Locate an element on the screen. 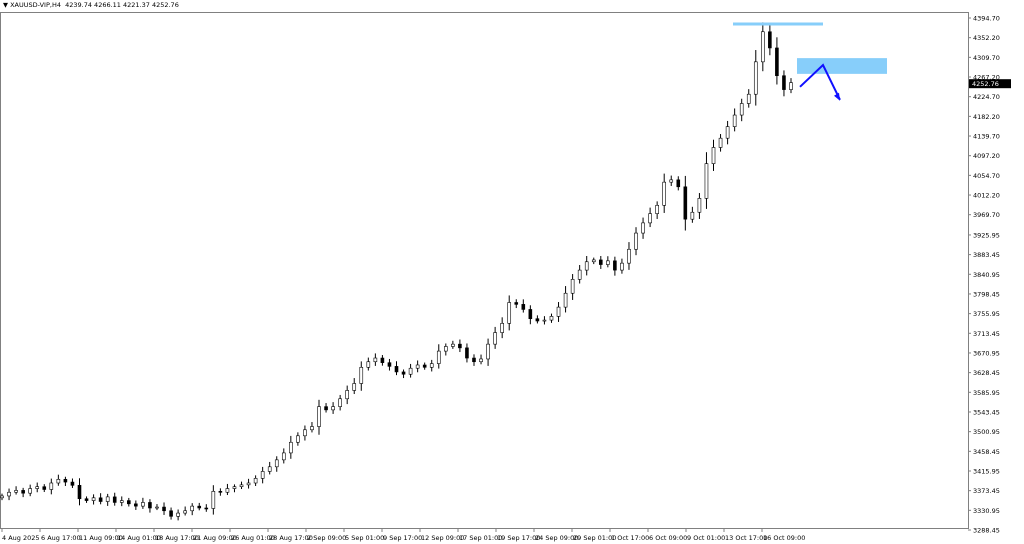 The width and height of the screenshot is (1024, 544). y-tick-label: 4224.70 is located at coordinates (986, 97).